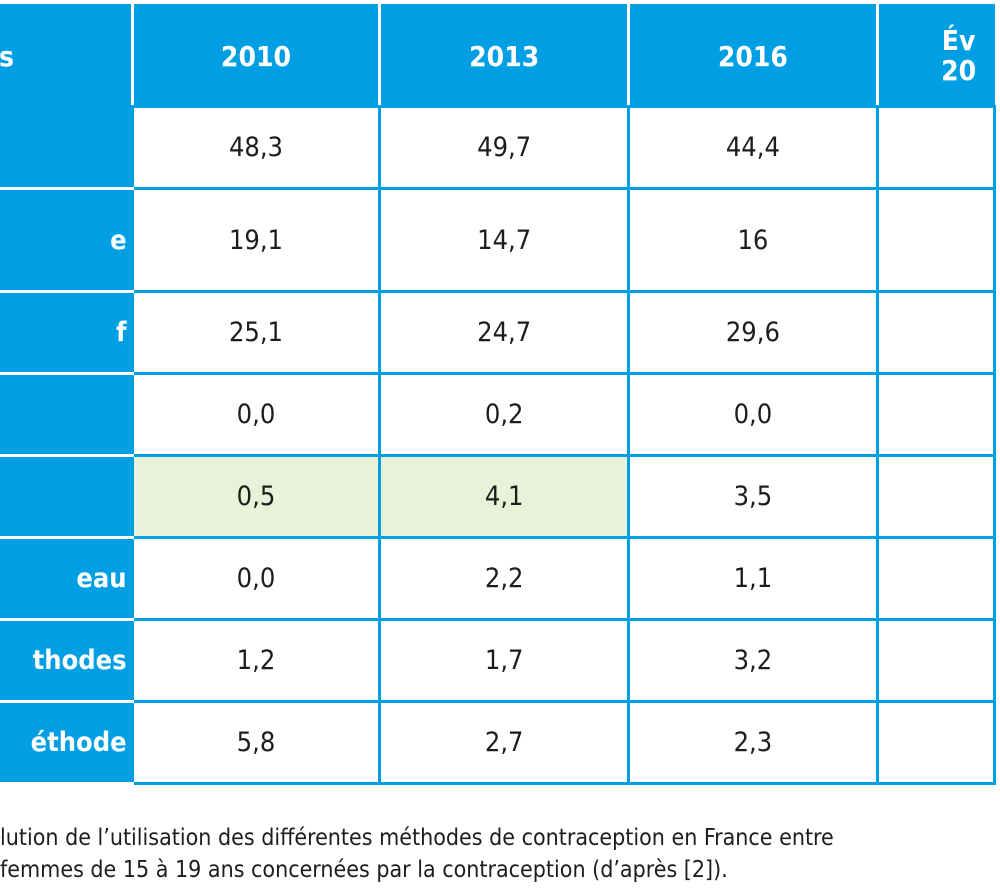 The height and width of the screenshot is (890, 1000). Describe the element at coordinates (753, 742) in the screenshot. I see `value-cell: 2,3` at that location.